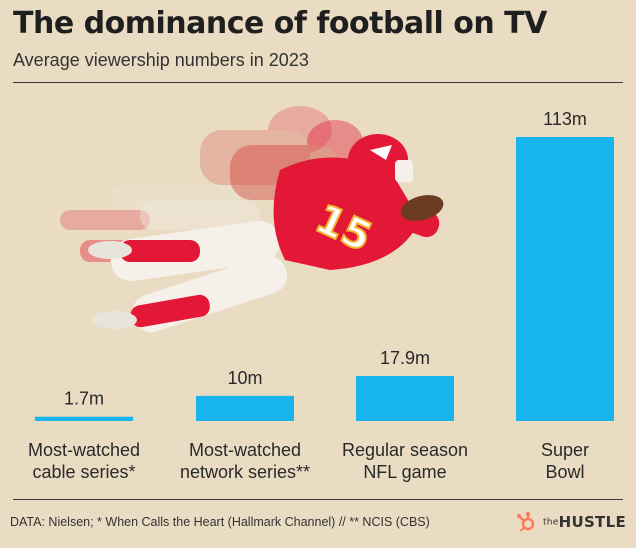 The width and height of the screenshot is (636, 548). Describe the element at coordinates (196, 168) in the screenshot. I see `player-motion-trail` at that location.